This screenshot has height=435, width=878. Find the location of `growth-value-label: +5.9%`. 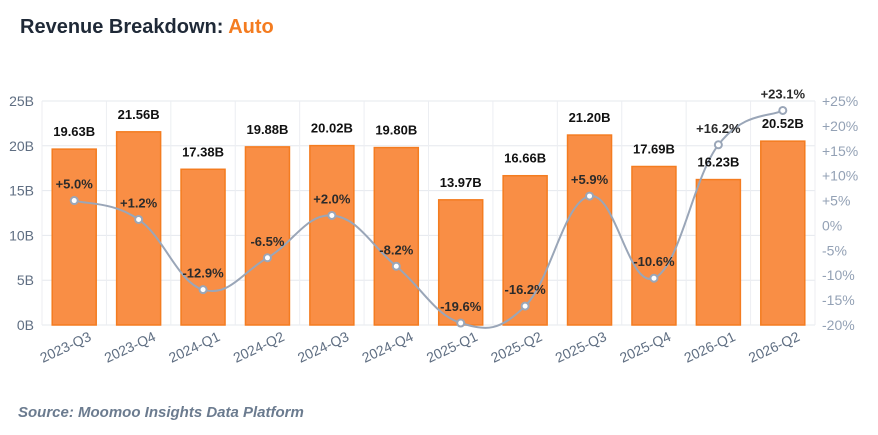

growth-value-label: +5.9% is located at coordinates (590, 179).